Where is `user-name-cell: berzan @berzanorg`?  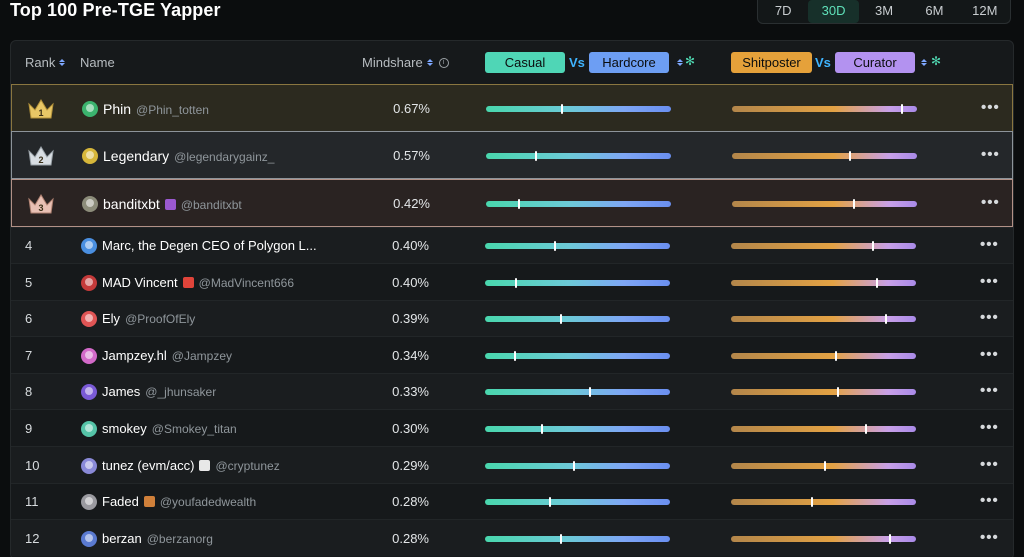 user-name-cell: berzan @berzanorg is located at coordinates (157, 538).